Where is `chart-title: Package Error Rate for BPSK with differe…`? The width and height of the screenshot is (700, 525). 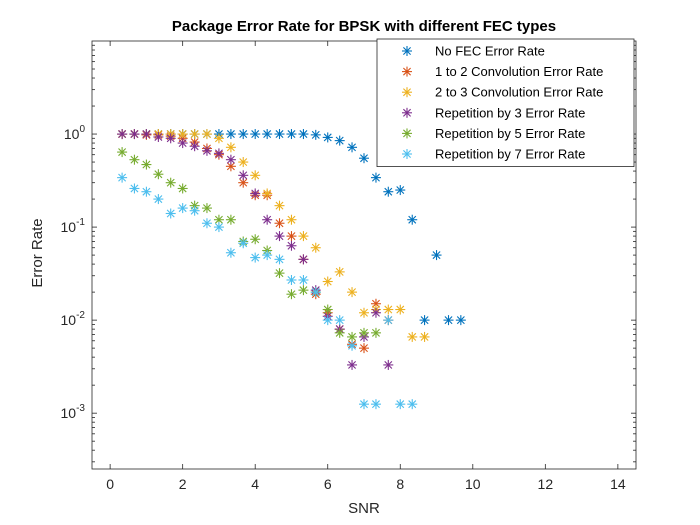
chart-title: Package Error Rate for BPSK with differe… is located at coordinates (364, 26).